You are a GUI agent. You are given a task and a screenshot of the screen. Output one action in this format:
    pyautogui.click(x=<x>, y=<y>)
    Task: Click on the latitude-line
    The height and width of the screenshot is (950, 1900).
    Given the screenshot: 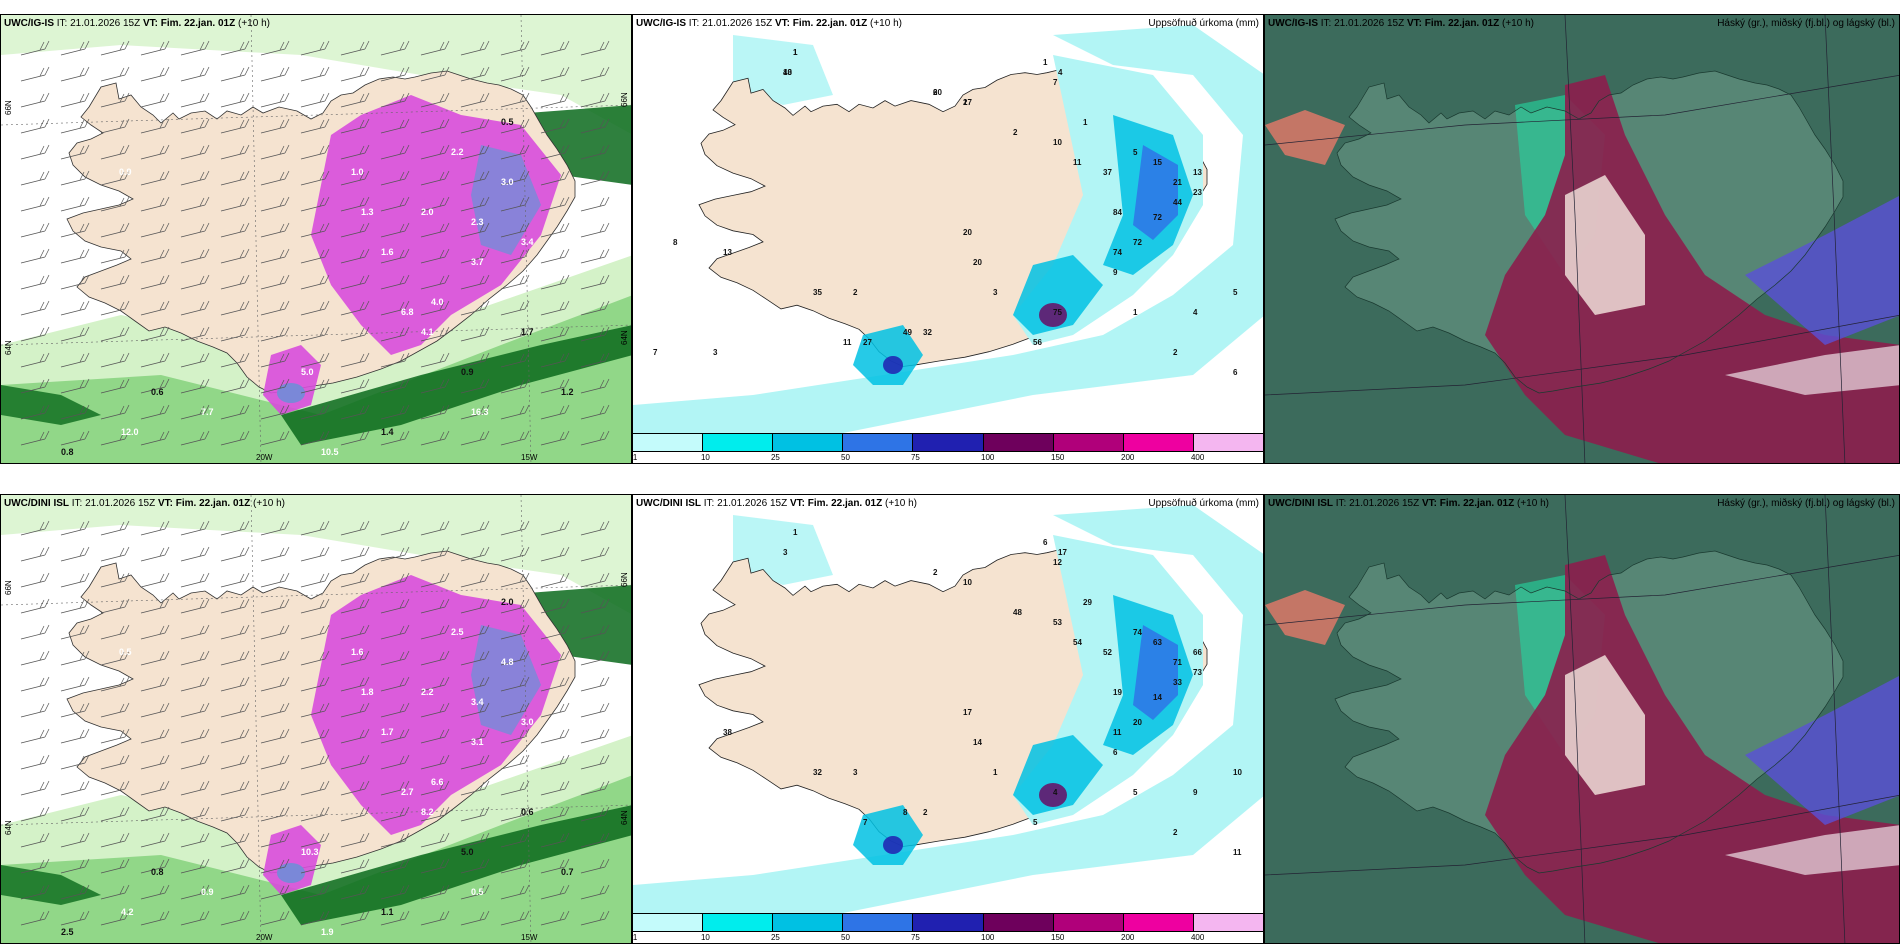 What is the action you would take?
    pyautogui.click(x=316, y=595)
    